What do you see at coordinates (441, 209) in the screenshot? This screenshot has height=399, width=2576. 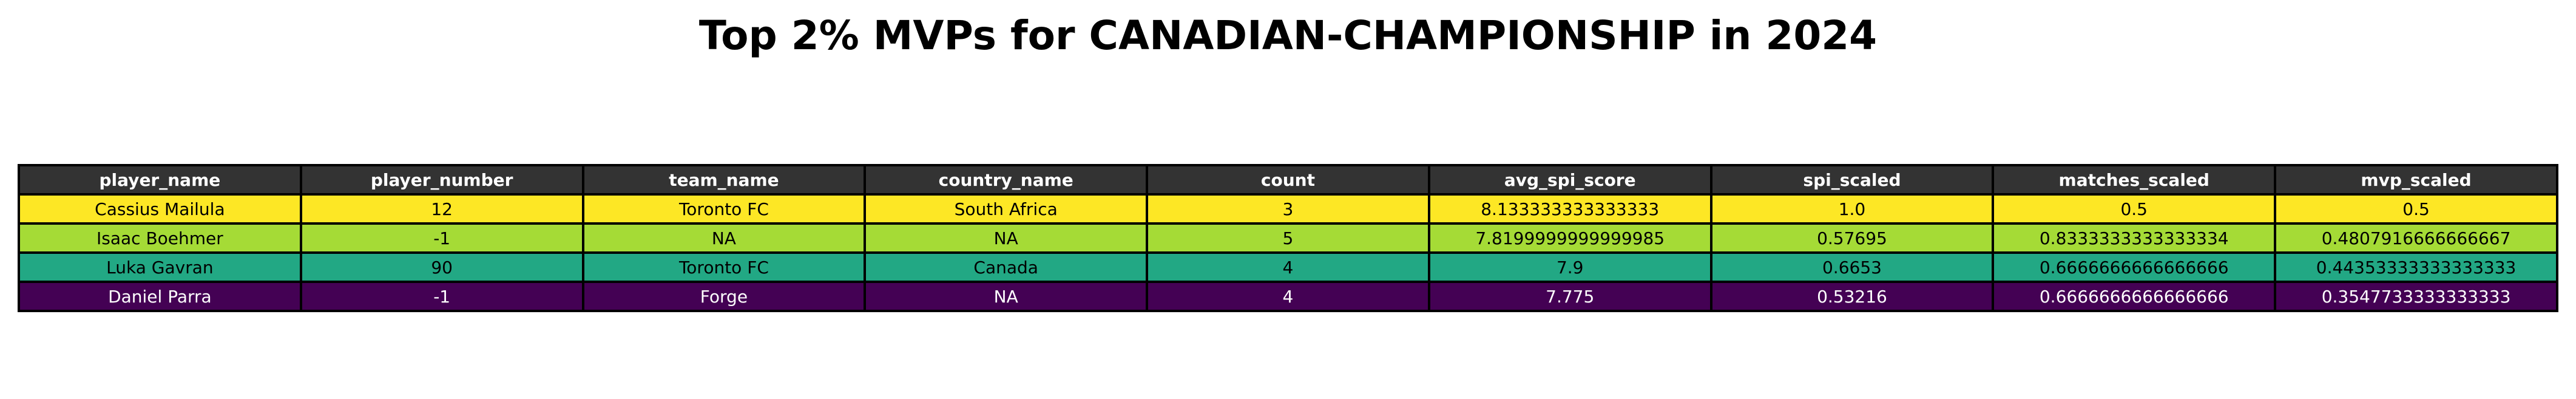 I see `table-cell-player-number: 12` at bounding box center [441, 209].